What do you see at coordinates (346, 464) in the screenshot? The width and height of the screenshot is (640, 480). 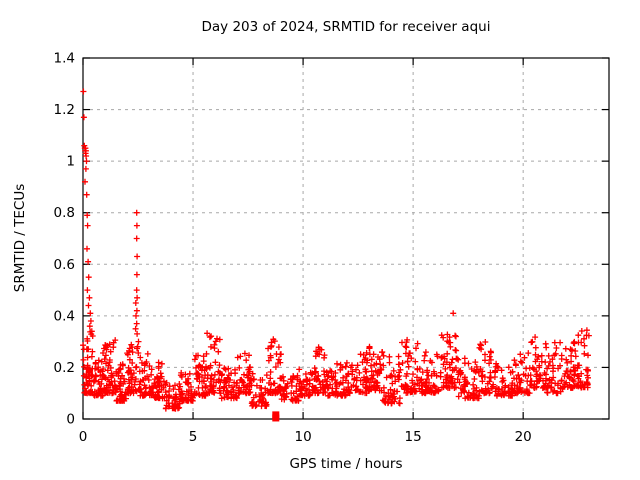 I see `x-axis-label: GPS time / hours` at bounding box center [346, 464].